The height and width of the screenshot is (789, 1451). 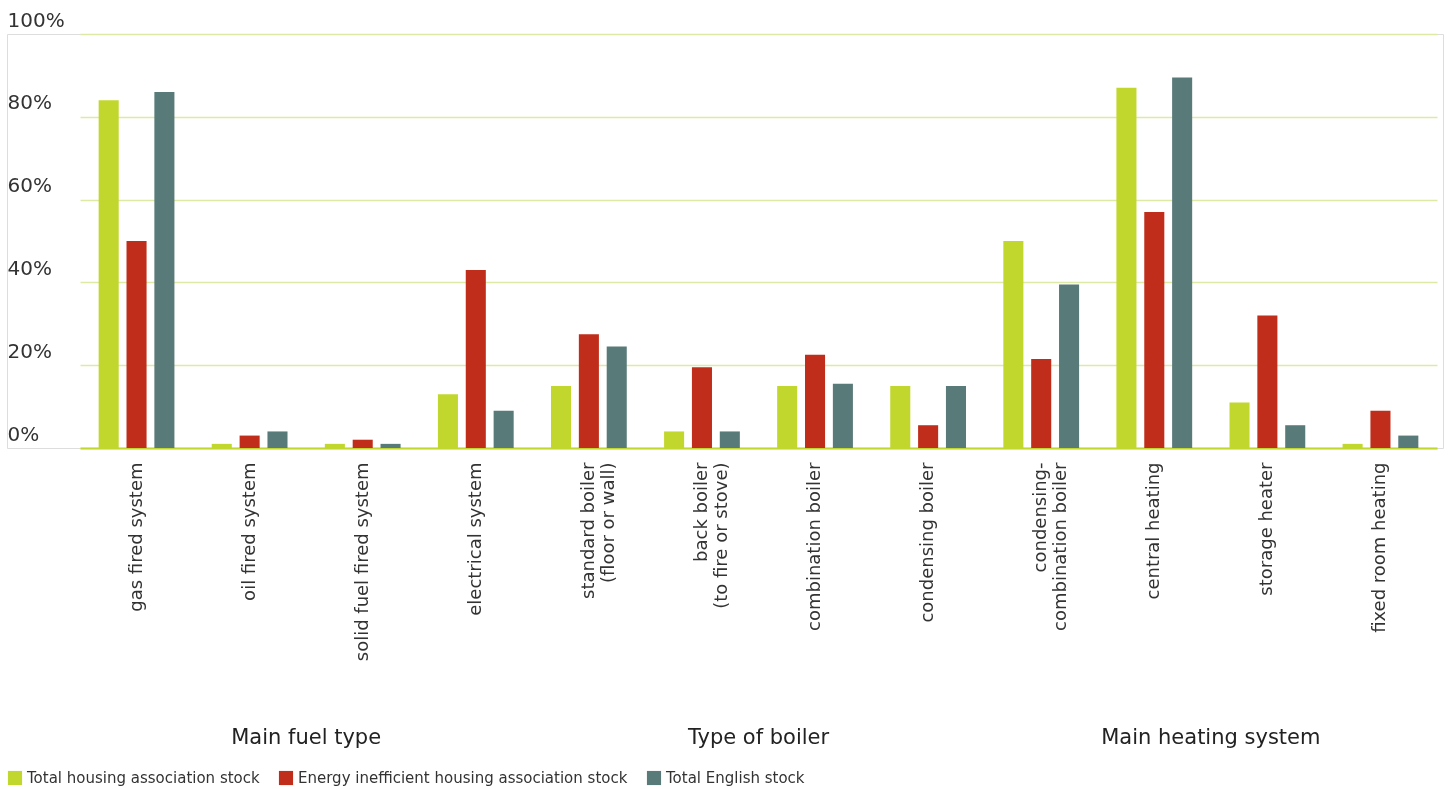 What do you see at coordinates (29, 350) in the screenshot?
I see `y-tick-label: 20%` at bounding box center [29, 350].